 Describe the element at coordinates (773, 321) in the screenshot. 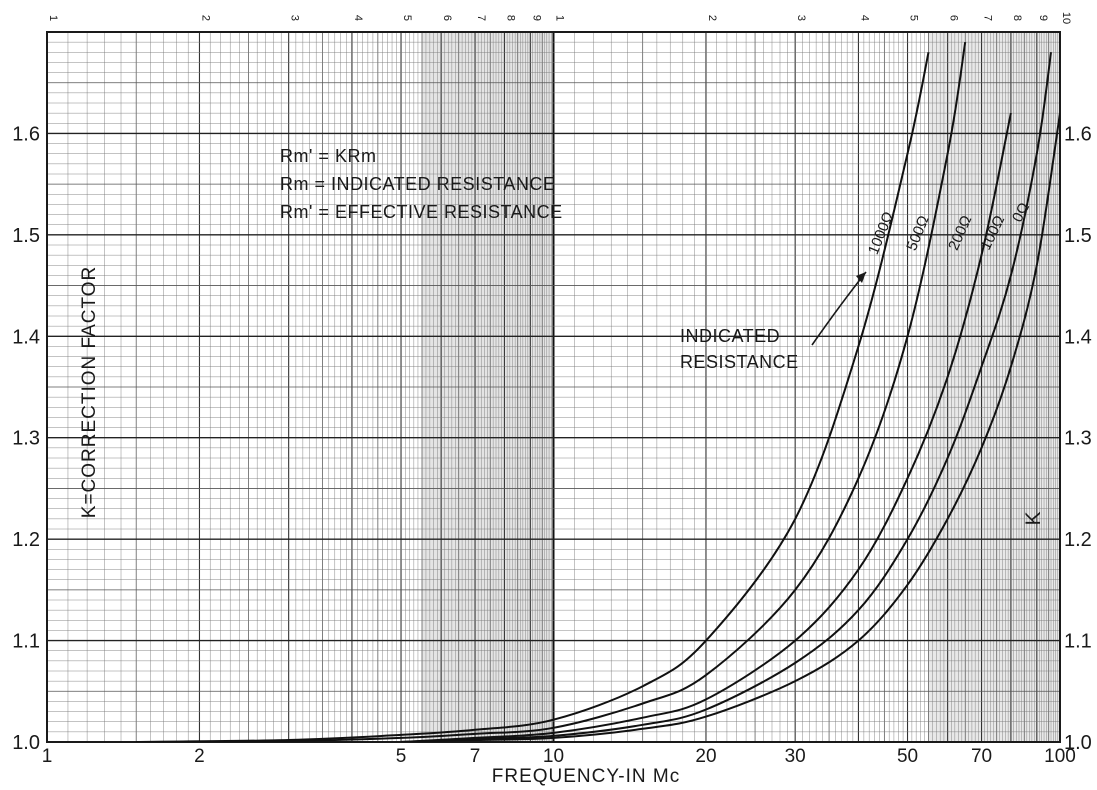

I see `indicated-resistance-annotation: INDICATED RESISTANCE` at that location.